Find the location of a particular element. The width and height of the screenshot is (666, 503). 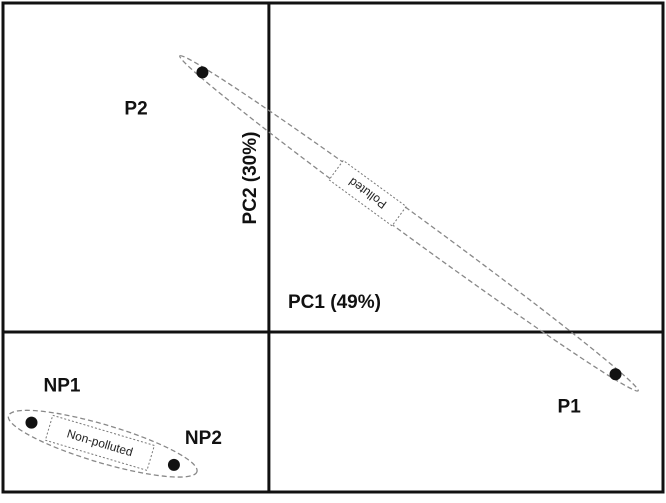

y-axis-title: PC2 (30%) is located at coordinates (250, 178).